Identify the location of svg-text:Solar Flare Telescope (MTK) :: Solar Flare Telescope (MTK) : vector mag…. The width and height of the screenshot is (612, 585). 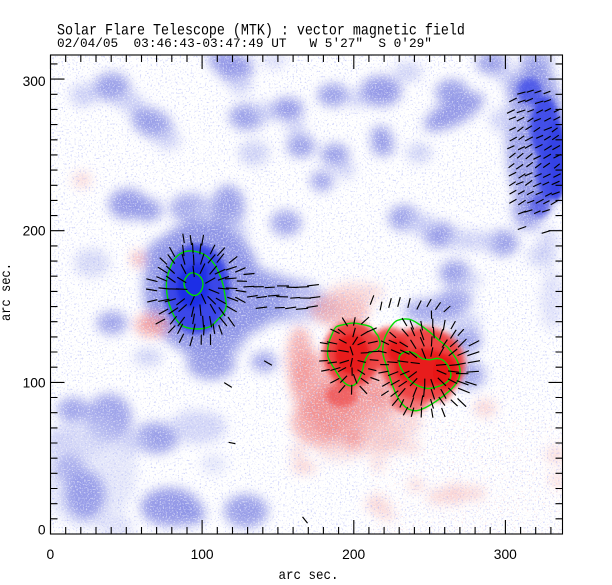
(261, 30).